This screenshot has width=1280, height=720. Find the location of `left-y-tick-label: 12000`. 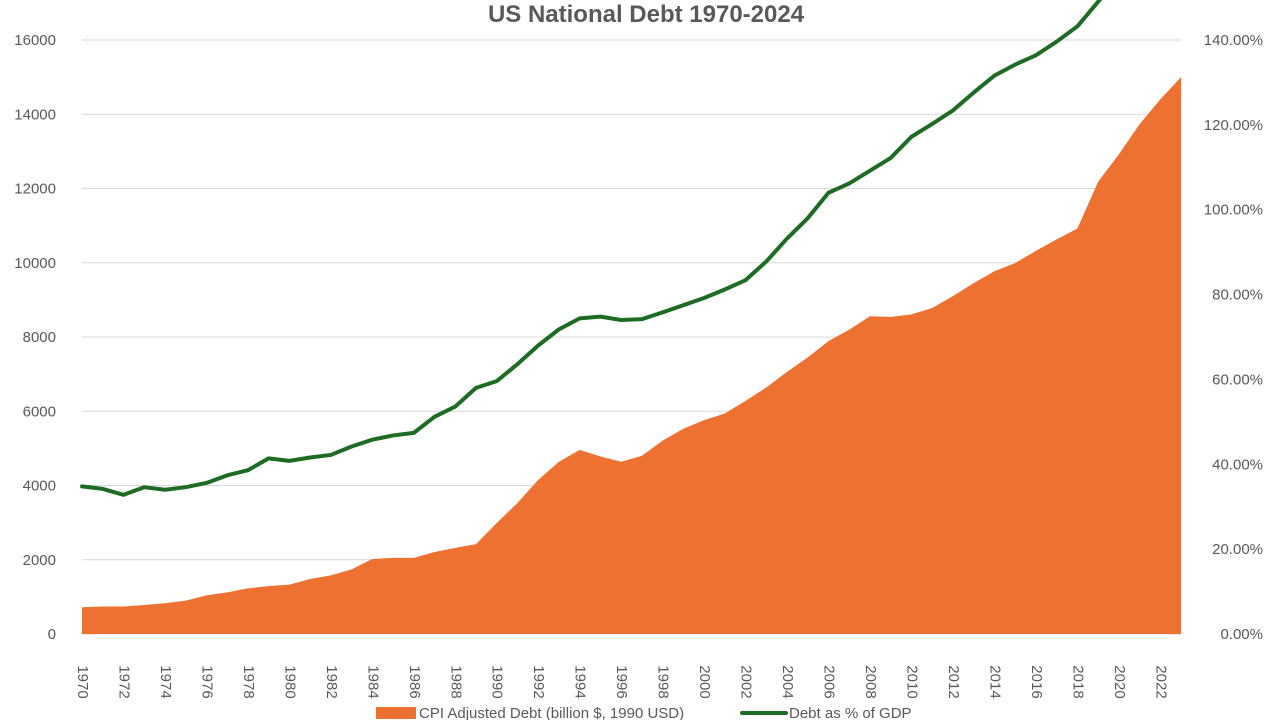

left-y-tick-label: 12000 is located at coordinates (35, 189).